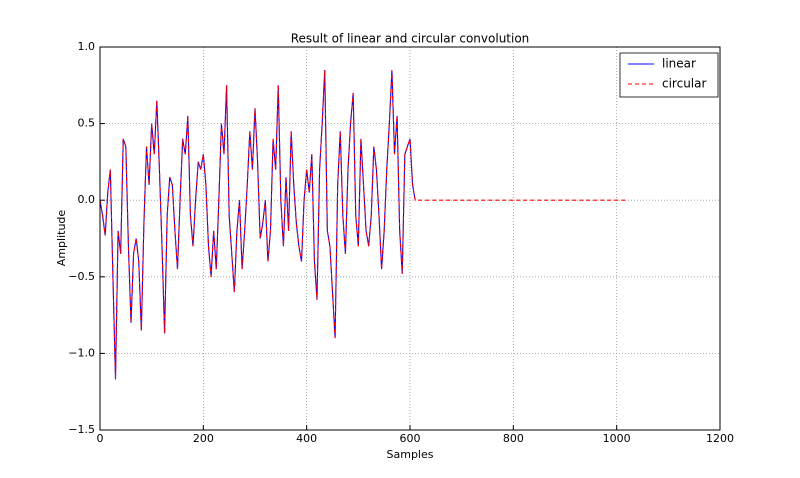 The height and width of the screenshot is (478, 800). Describe the element at coordinates (684, 84) in the screenshot. I see `legend-label: circular` at that location.